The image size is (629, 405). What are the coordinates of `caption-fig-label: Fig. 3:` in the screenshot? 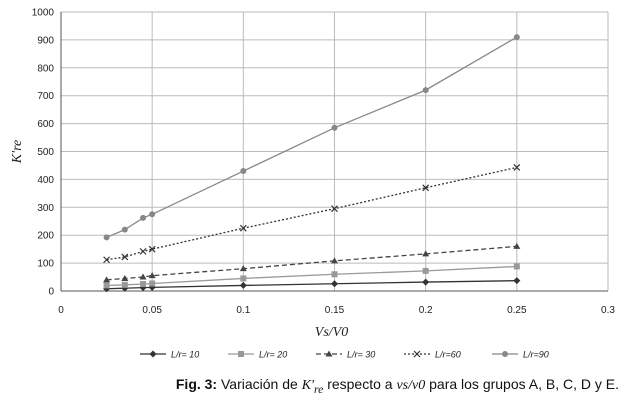 It's located at (196, 384).